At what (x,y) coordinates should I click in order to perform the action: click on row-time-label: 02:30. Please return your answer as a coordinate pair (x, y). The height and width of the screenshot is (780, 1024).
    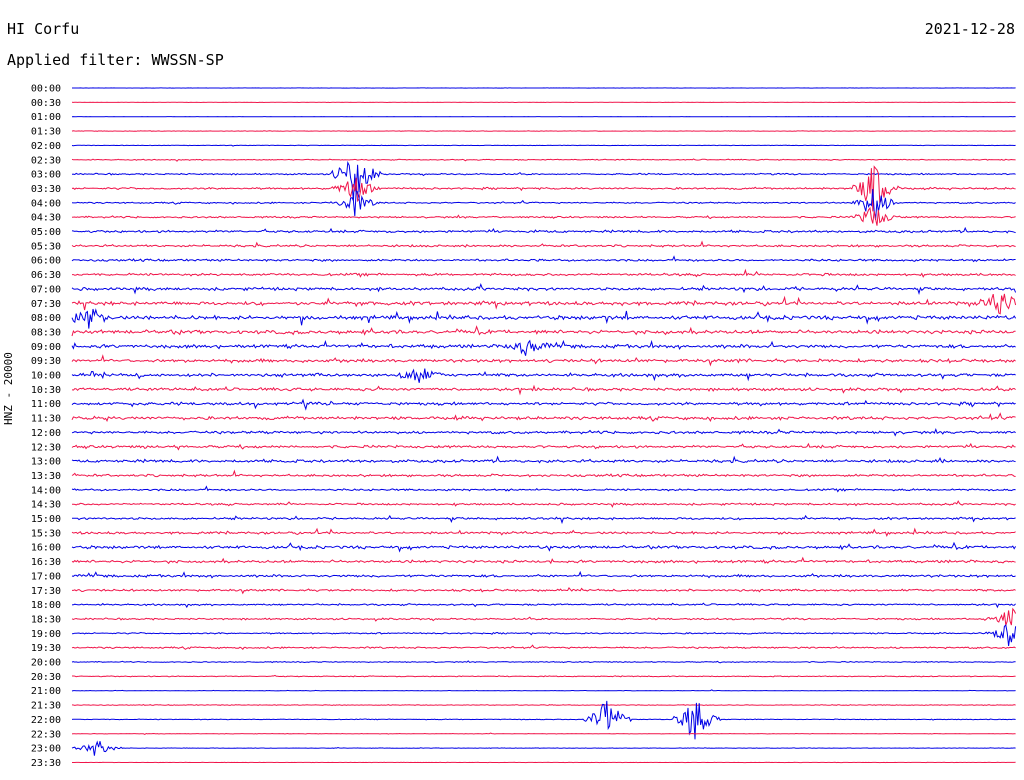
    Looking at the image, I should click on (46, 160).